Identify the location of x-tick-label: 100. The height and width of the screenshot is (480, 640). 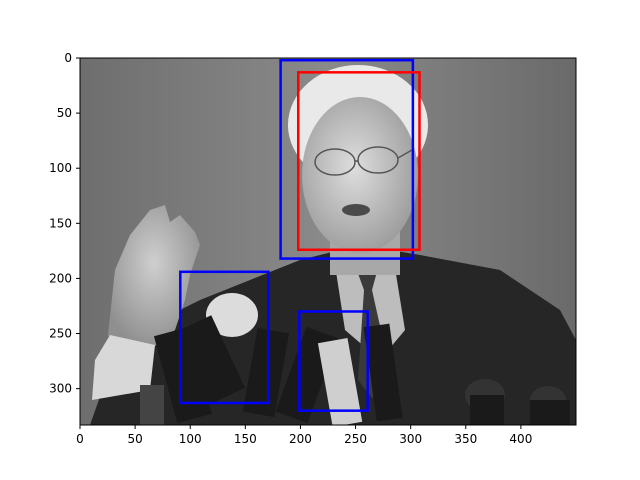
(190, 439).